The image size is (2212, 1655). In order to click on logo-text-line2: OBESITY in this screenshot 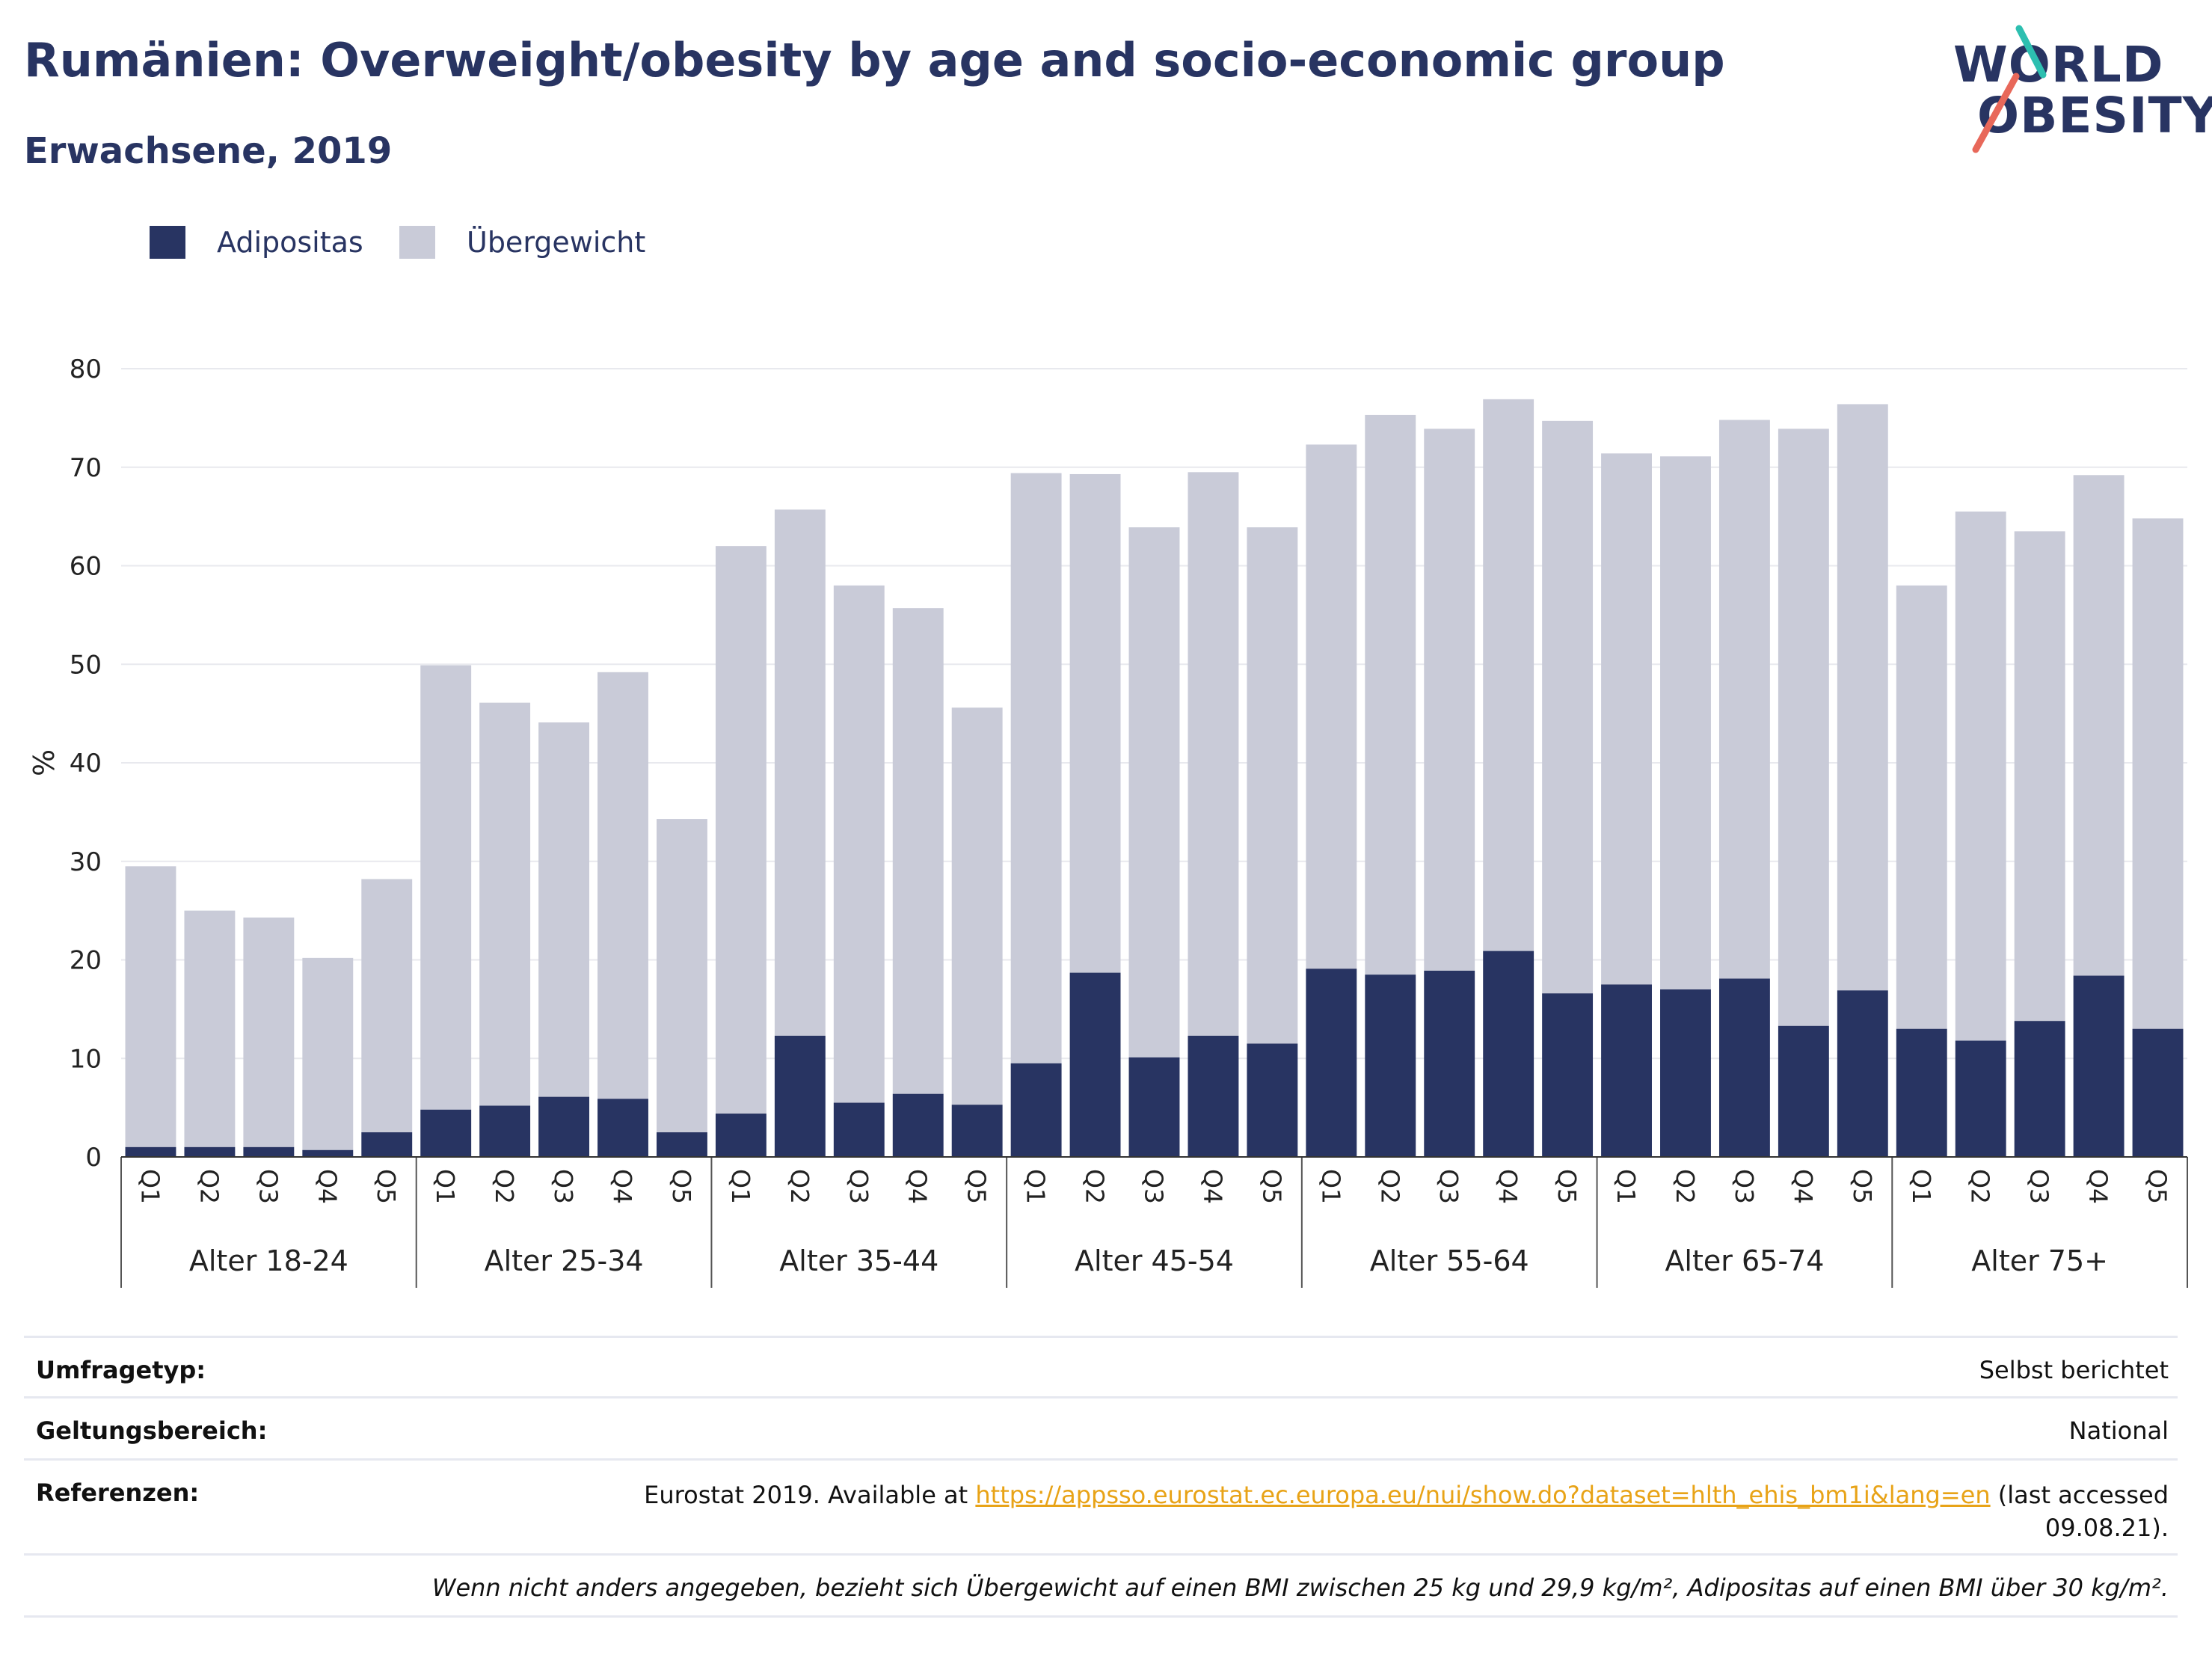, I will do `click(2094, 115)`.